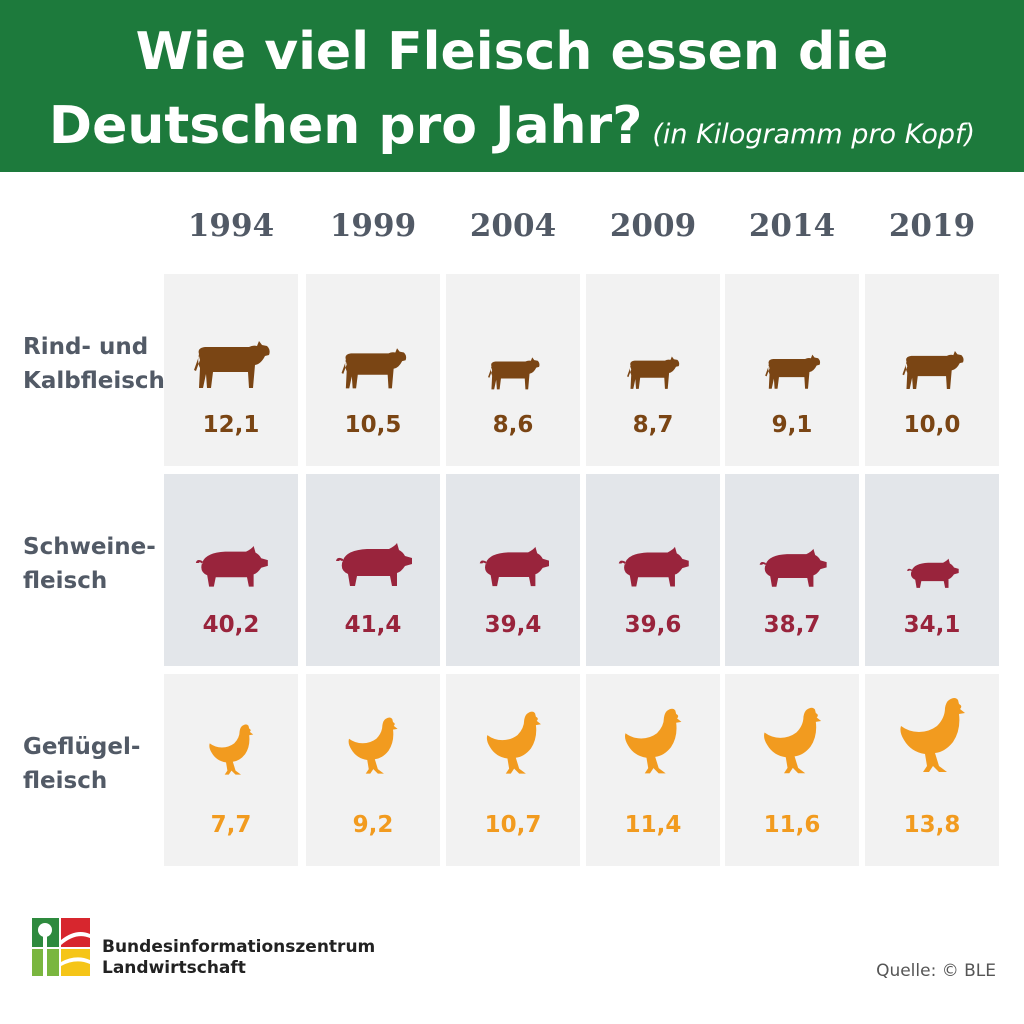  What do you see at coordinates (653, 625) in the screenshot?
I see `value-label: 39,6` at bounding box center [653, 625].